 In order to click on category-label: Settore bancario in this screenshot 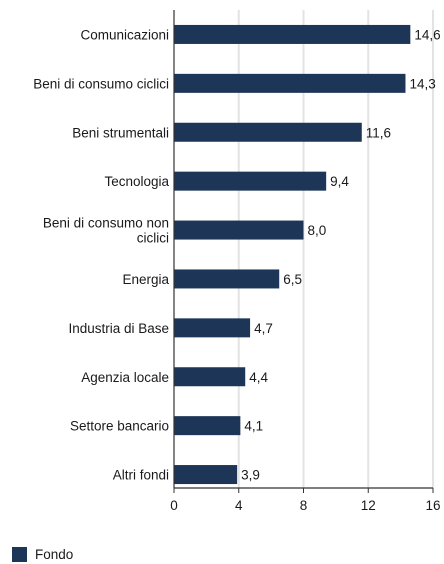, I will do `click(119, 426)`.